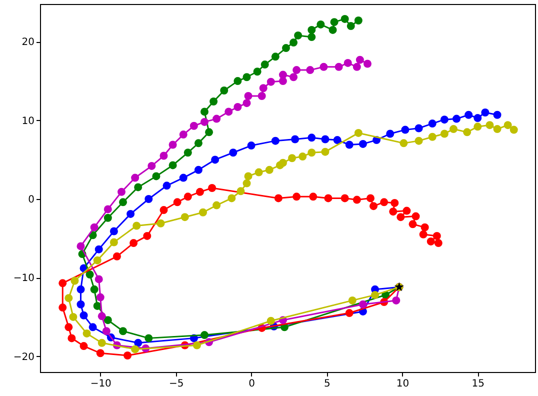 The width and height of the screenshot is (538, 396). I want to click on y-tick-label: −20, so click(23, 357).